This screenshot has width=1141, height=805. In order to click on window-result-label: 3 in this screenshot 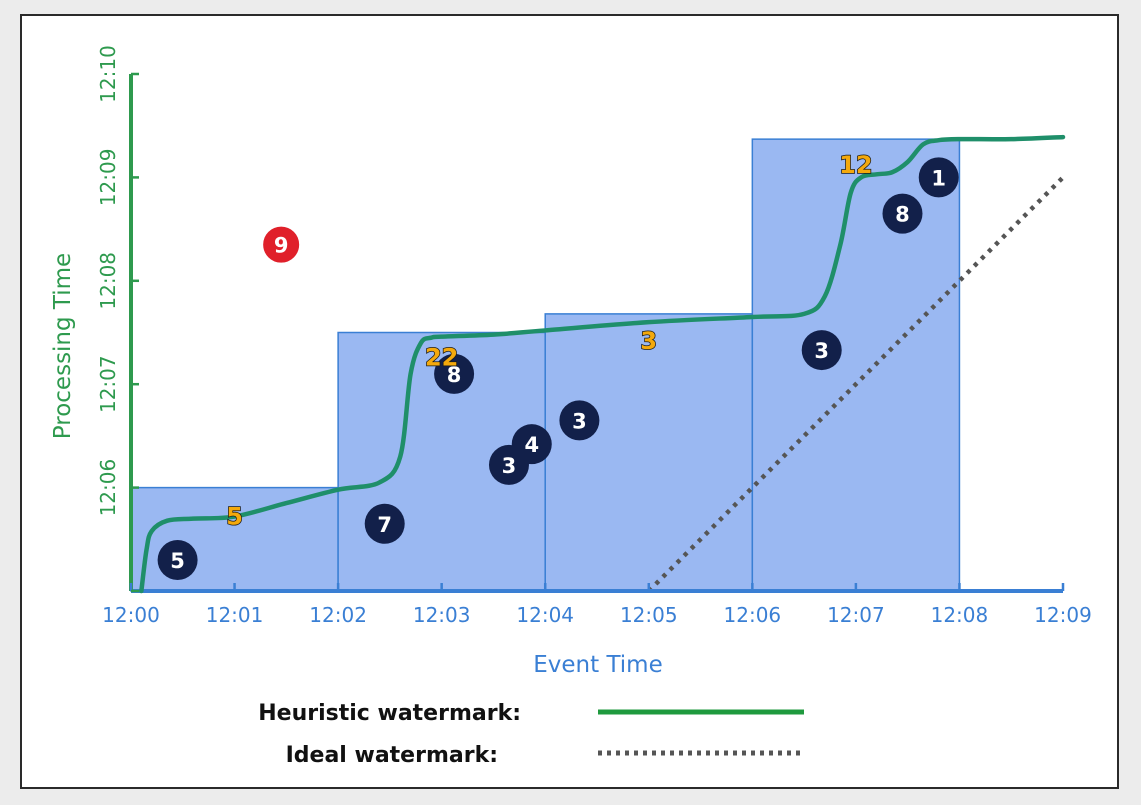, I will do `click(648, 341)`.